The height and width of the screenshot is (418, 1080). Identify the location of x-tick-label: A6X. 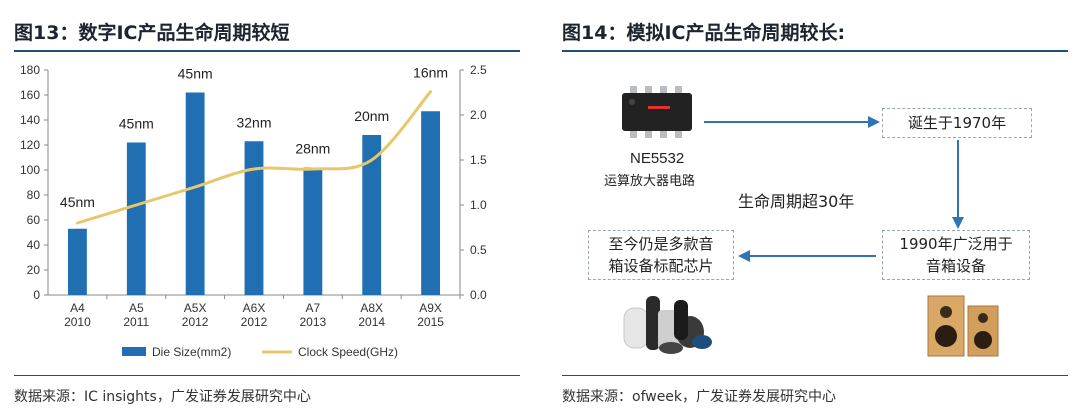
(254, 308).